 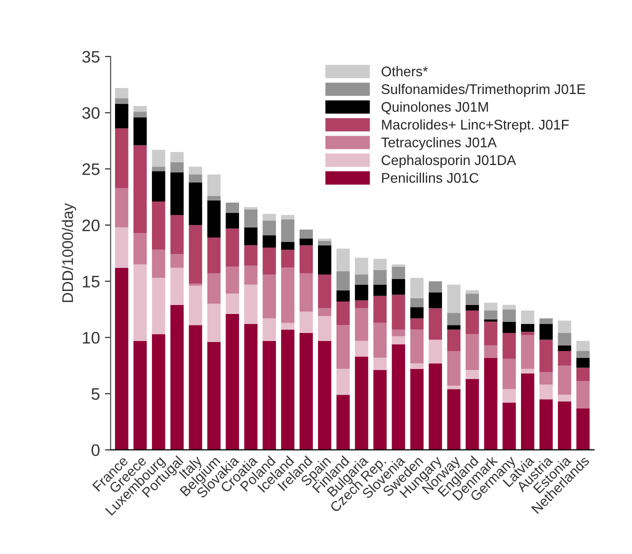 I want to click on legend-label: Cephalosporin J01DA, so click(x=449, y=161).